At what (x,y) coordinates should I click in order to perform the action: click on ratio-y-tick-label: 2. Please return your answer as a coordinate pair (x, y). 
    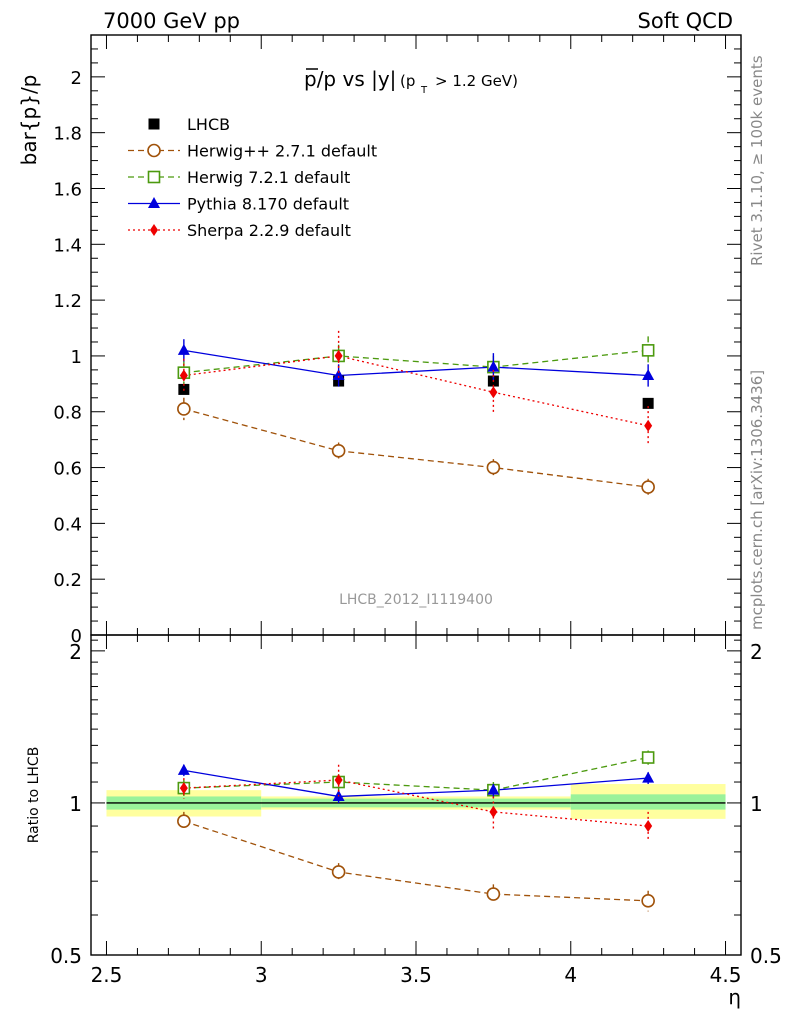
    Looking at the image, I should click on (75, 652).